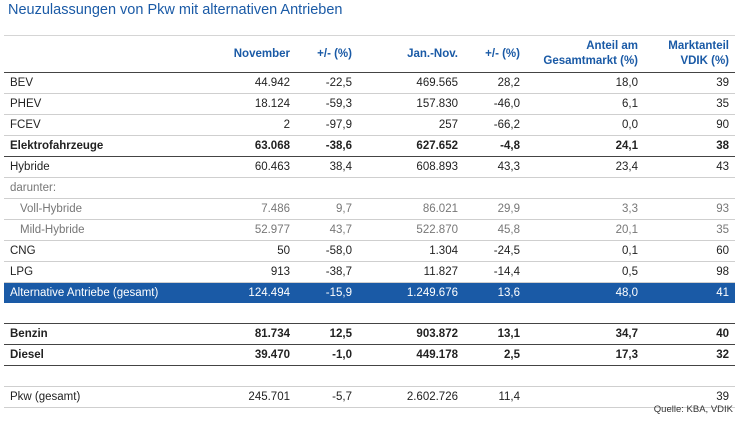  What do you see at coordinates (327, 355) in the screenshot?
I see `cell-november-change: -1,0` at bounding box center [327, 355].